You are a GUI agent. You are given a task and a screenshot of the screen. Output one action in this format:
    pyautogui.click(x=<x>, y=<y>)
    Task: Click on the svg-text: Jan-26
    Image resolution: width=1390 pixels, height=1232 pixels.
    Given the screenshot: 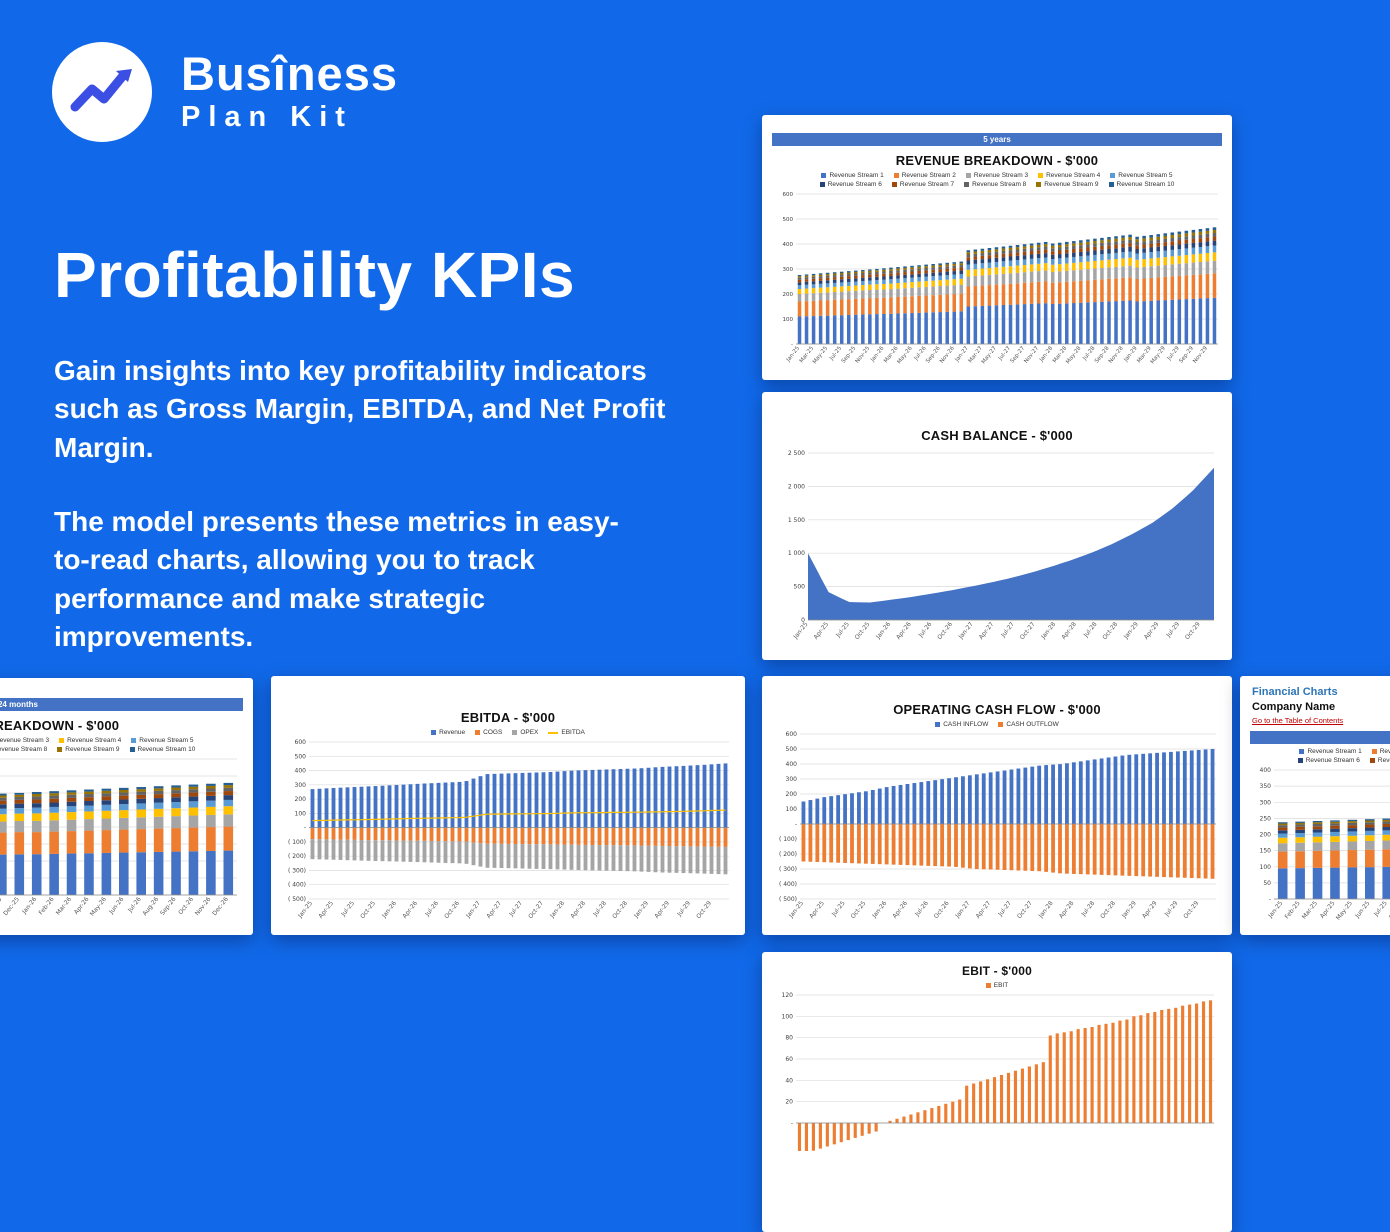 What is the action you would take?
    pyautogui.click(x=389, y=910)
    